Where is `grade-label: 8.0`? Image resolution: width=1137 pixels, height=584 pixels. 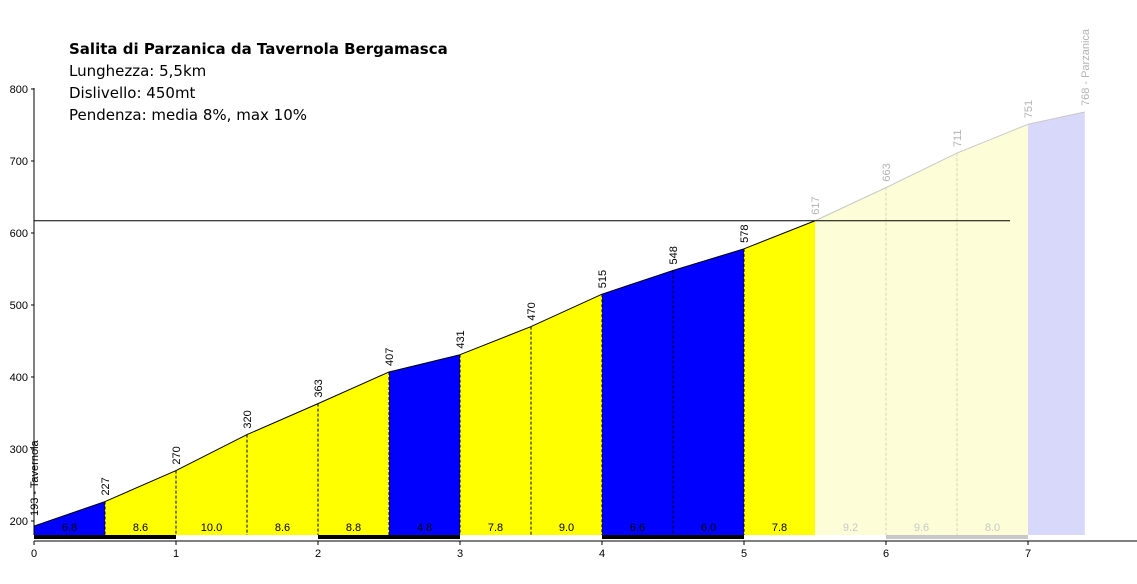 grade-label: 8.0 is located at coordinates (992, 528).